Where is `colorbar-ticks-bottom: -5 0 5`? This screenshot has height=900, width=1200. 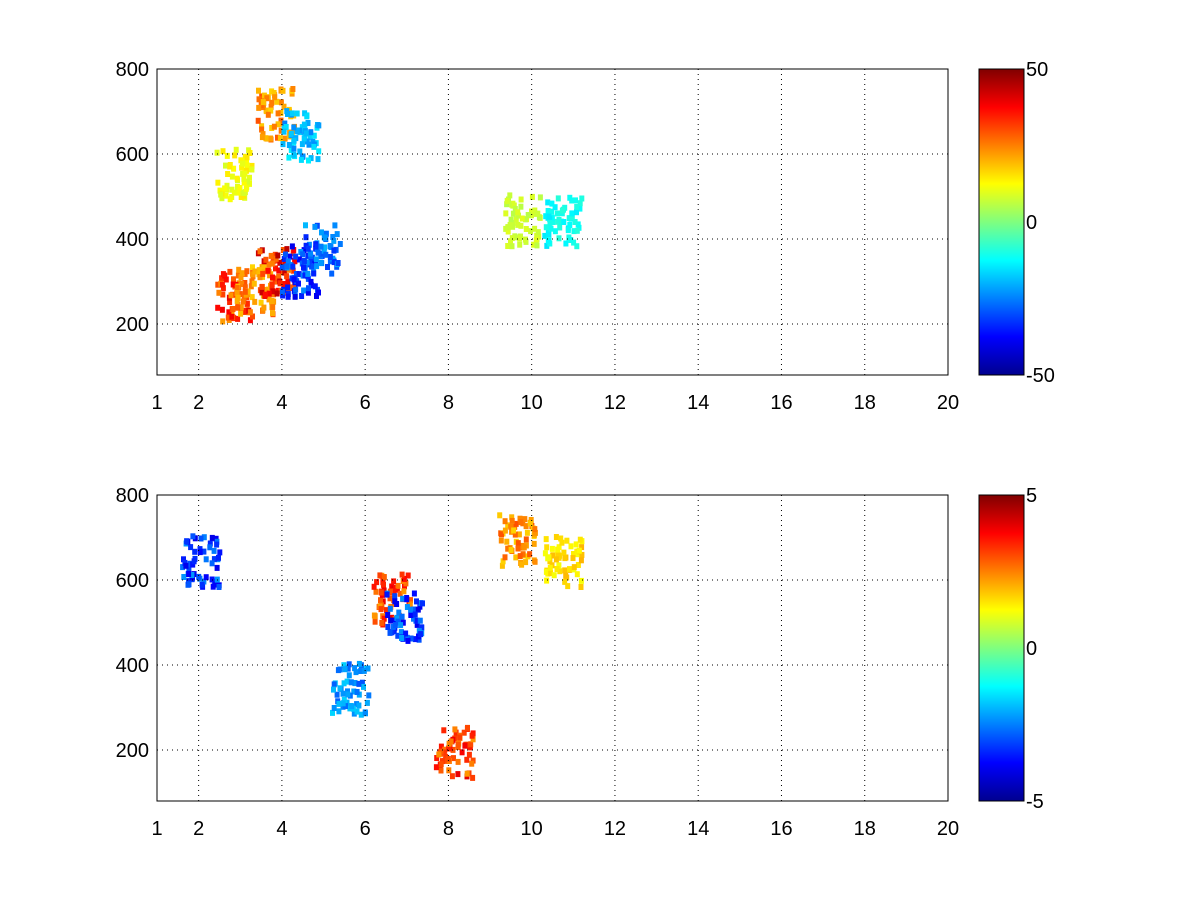
colorbar-ticks-bottom: -5 0 5 is located at coordinates (1035, 649).